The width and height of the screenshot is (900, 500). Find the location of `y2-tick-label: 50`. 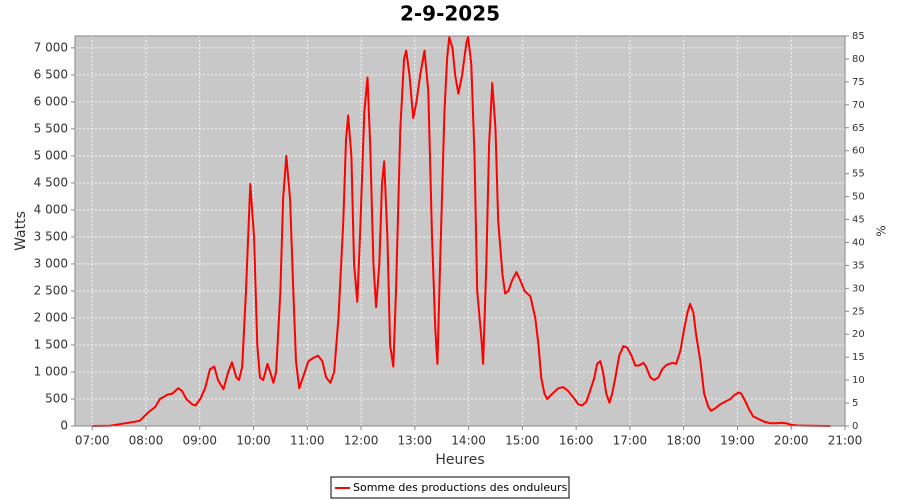

y2-tick-label: 50 is located at coordinates (858, 197).